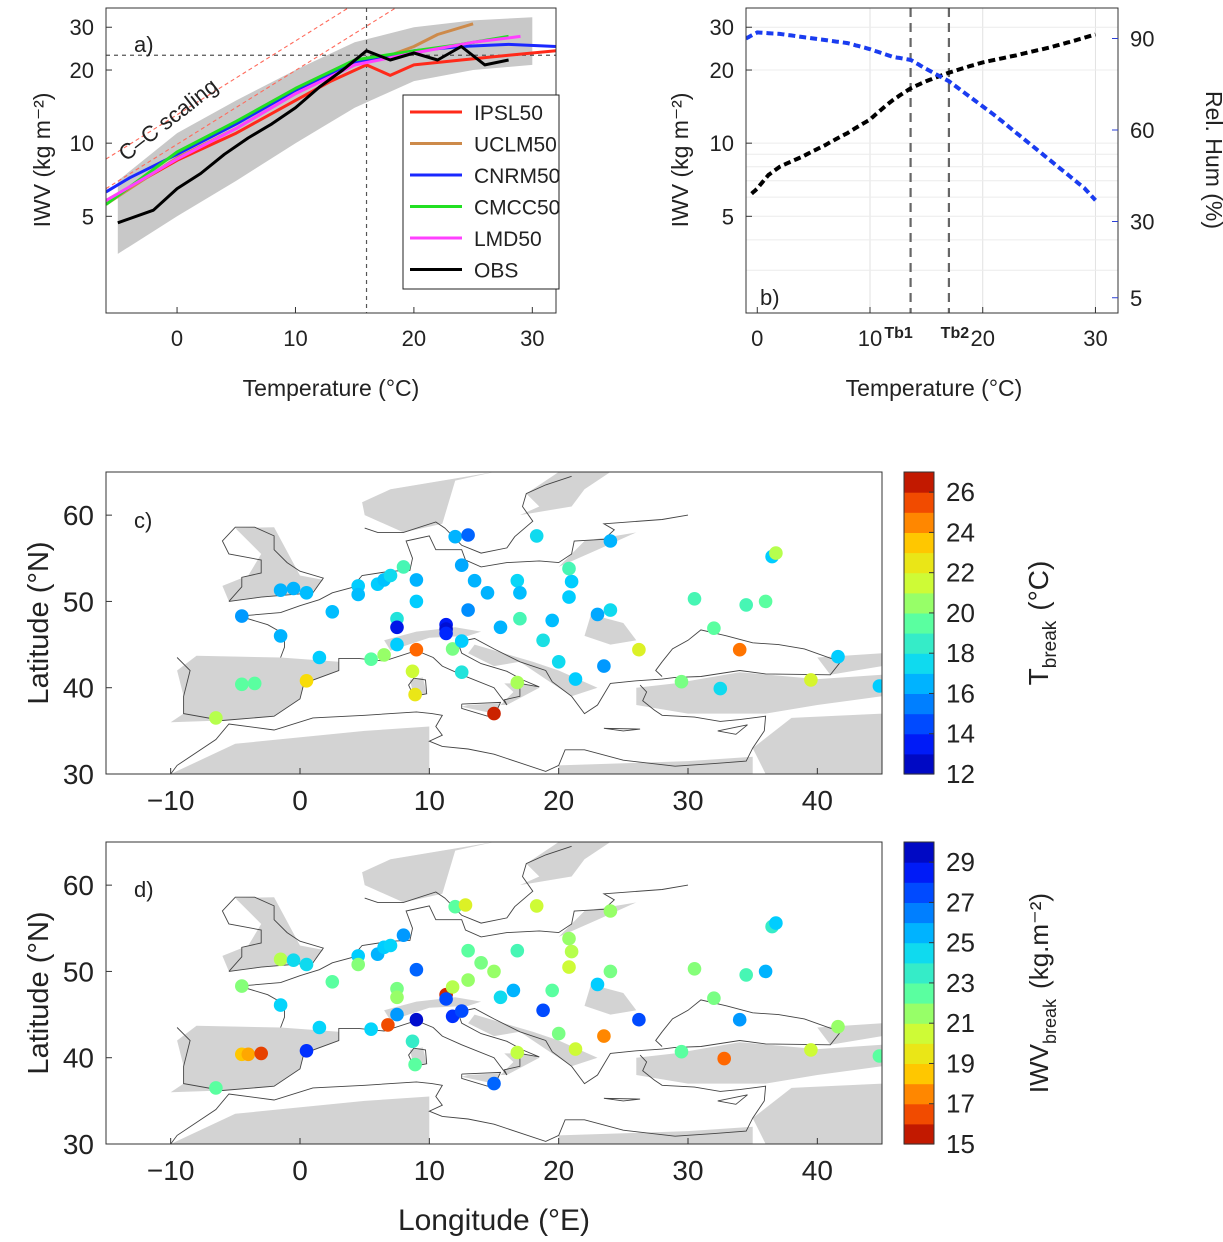  I want to click on panel-a-ylabel: IWV (kg m⁻²), so click(42, 160).